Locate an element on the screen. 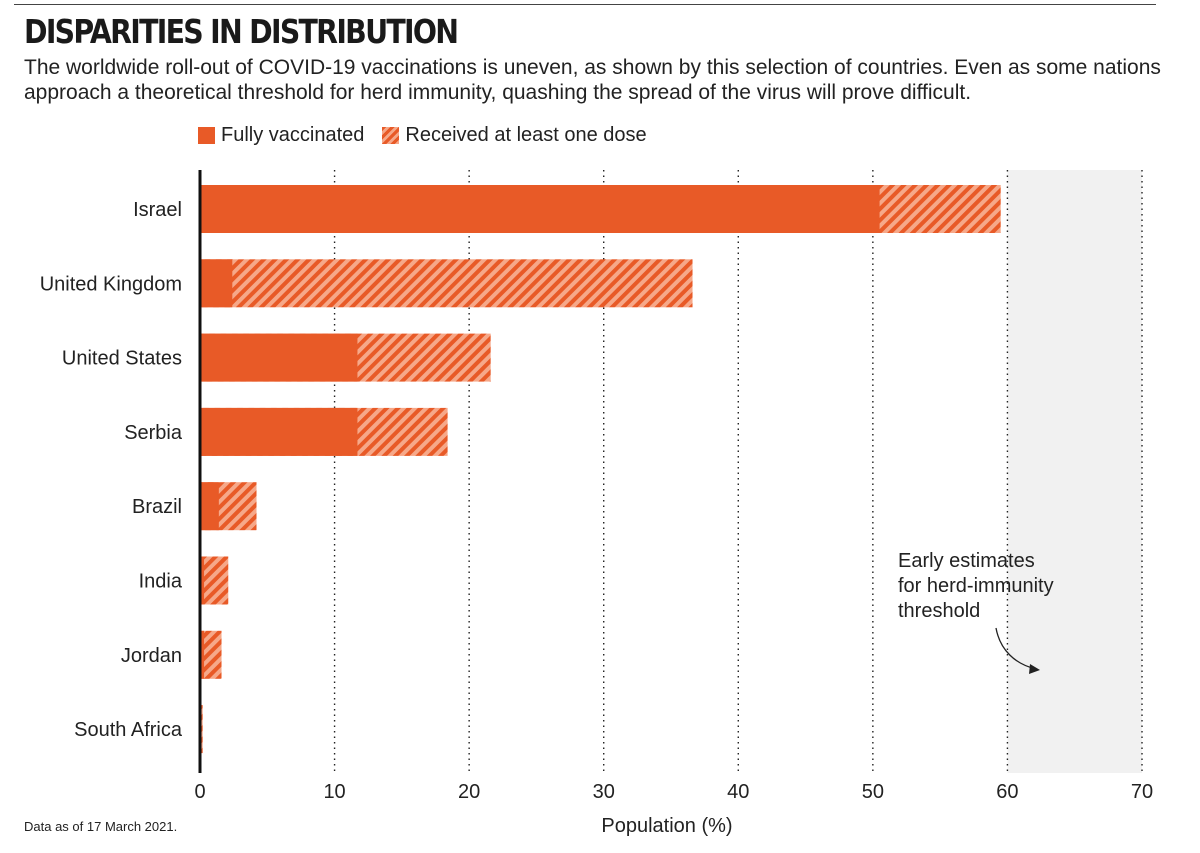  x-tick-label-40: 40 is located at coordinates (738, 792).